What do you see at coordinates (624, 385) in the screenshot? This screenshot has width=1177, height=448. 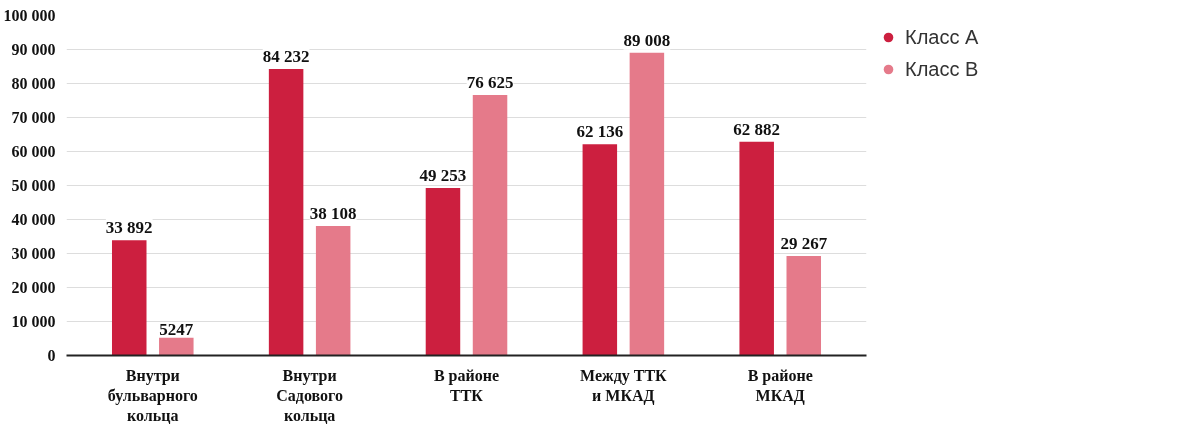 I see `x-tick-label: Между ТТК и МКАД` at bounding box center [624, 385].